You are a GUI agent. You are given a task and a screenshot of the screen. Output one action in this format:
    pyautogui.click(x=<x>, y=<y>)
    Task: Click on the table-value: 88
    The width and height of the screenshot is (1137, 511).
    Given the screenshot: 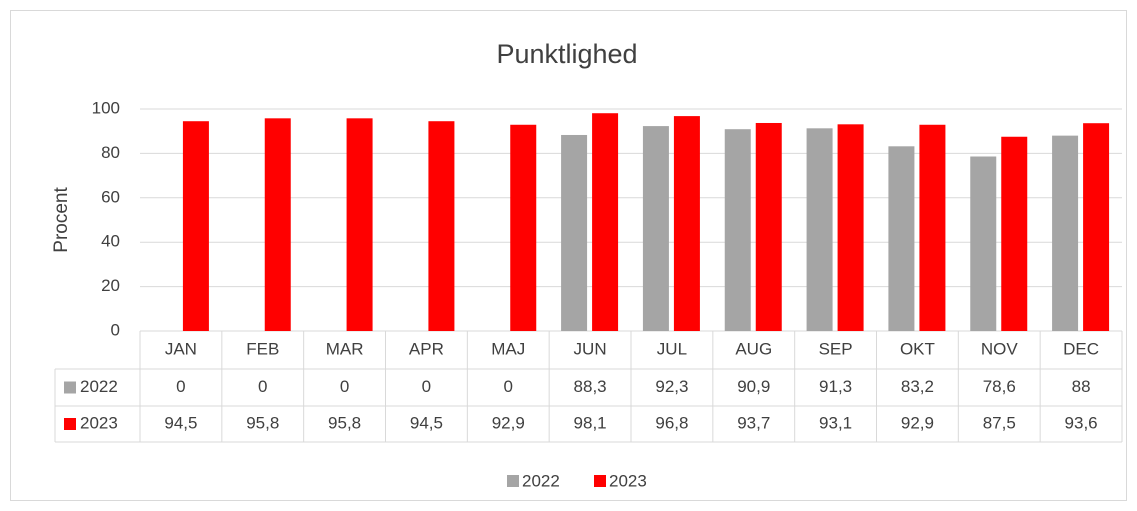 What is the action you would take?
    pyautogui.click(x=1081, y=386)
    